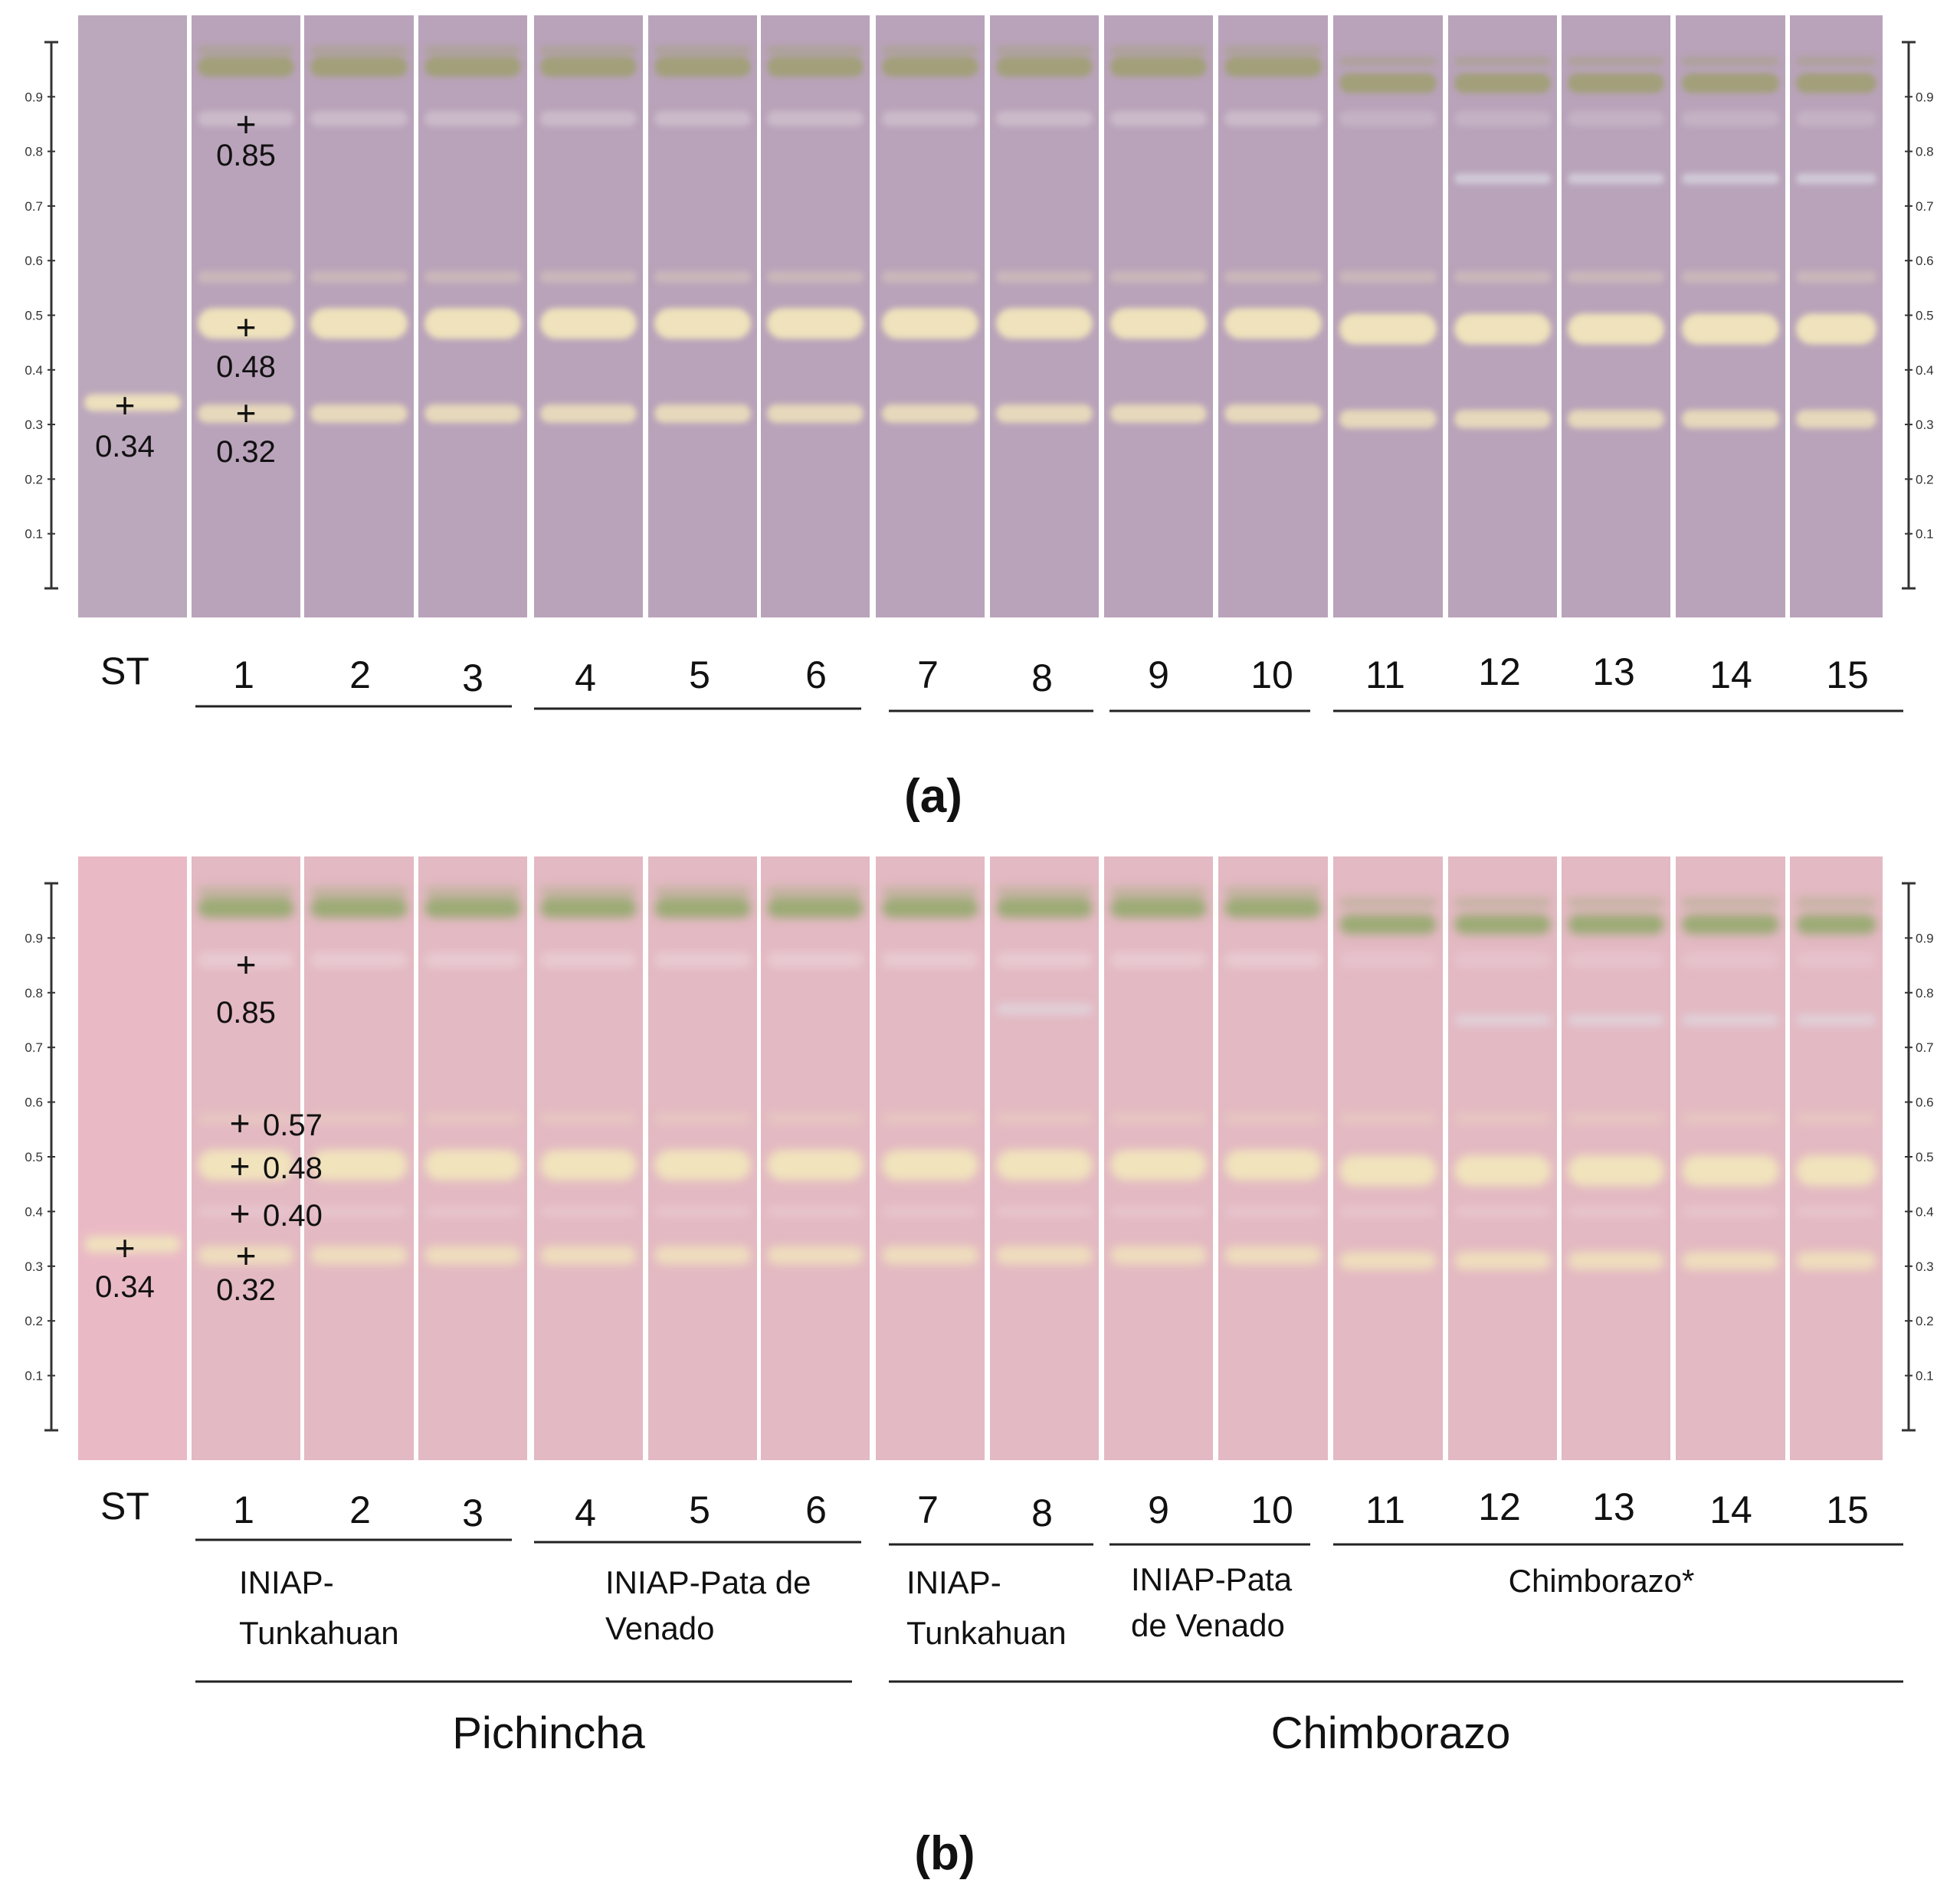 This screenshot has height=1893, width=1960. What do you see at coordinates (34, 1321) in the screenshot?
I see `scale-tick-label: 0.2` at bounding box center [34, 1321].